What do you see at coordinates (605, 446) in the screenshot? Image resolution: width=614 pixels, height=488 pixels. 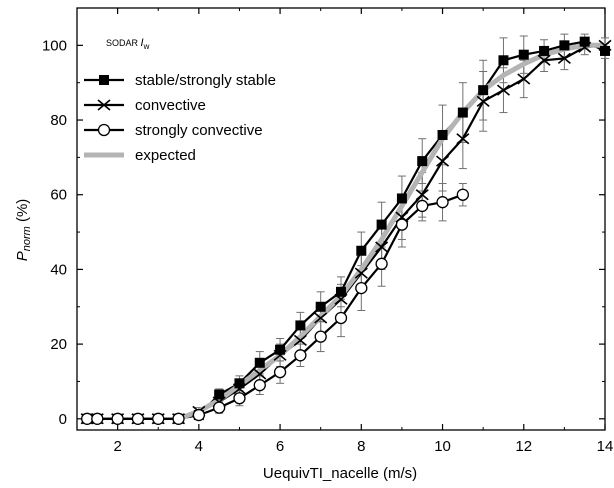 I see `x-tick-label: 14` at bounding box center [605, 446].